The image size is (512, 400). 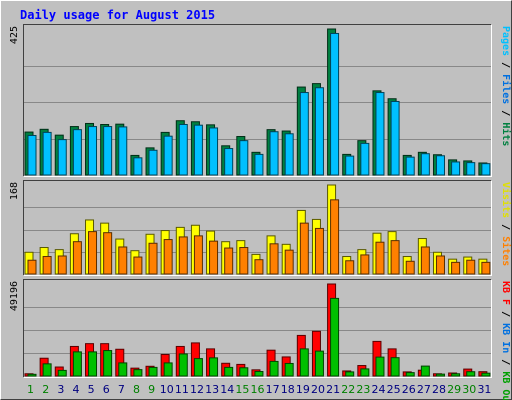 What do you see at coordinates (60, 389) in the screenshot?
I see `day-label-3: 3` at bounding box center [60, 389].